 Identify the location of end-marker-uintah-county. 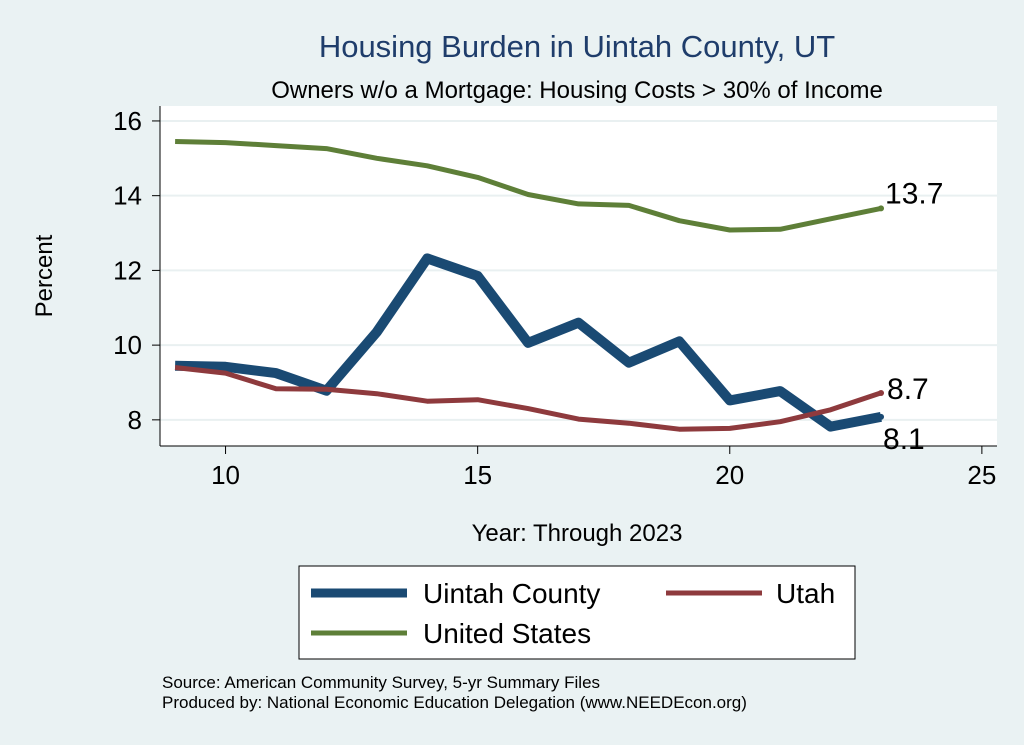
(881, 416).